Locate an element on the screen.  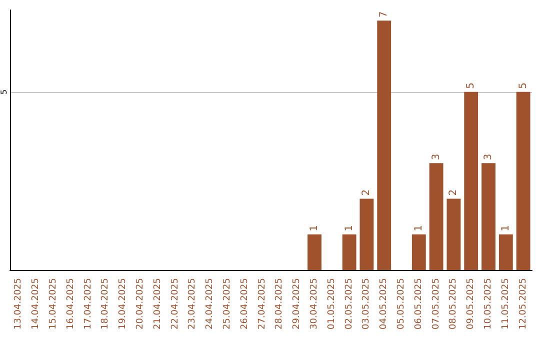
data-label: 7 is located at coordinates (384, 14).